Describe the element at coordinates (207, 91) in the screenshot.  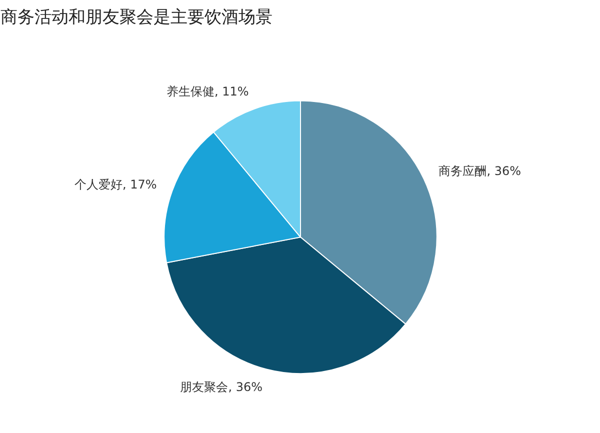
I see `slice-label: 养生保健, 11%` at that location.